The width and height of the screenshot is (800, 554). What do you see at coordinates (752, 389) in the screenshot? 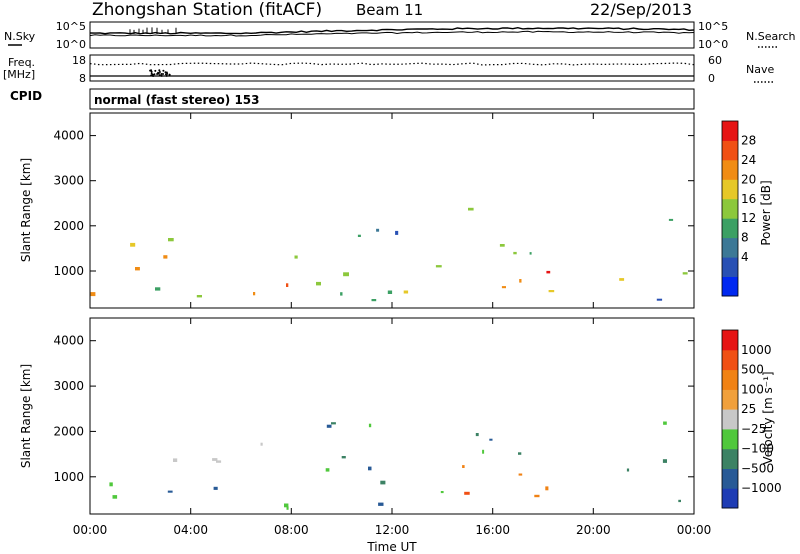
I see `colorbar-tick-label: 100` at bounding box center [752, 389].